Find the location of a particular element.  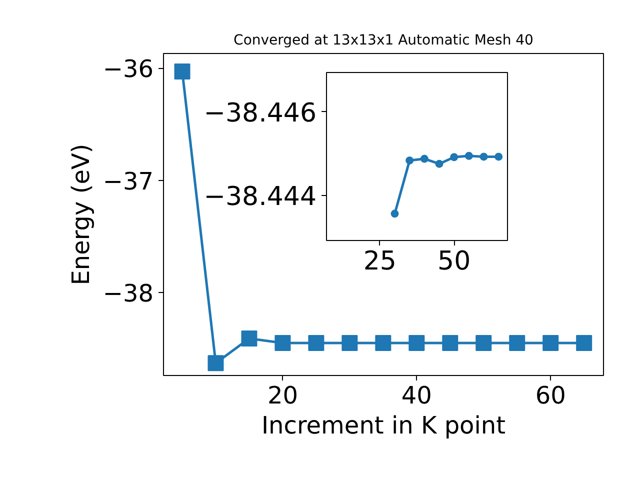

x-tick-label: 25 is located at coordinates (379, 261).